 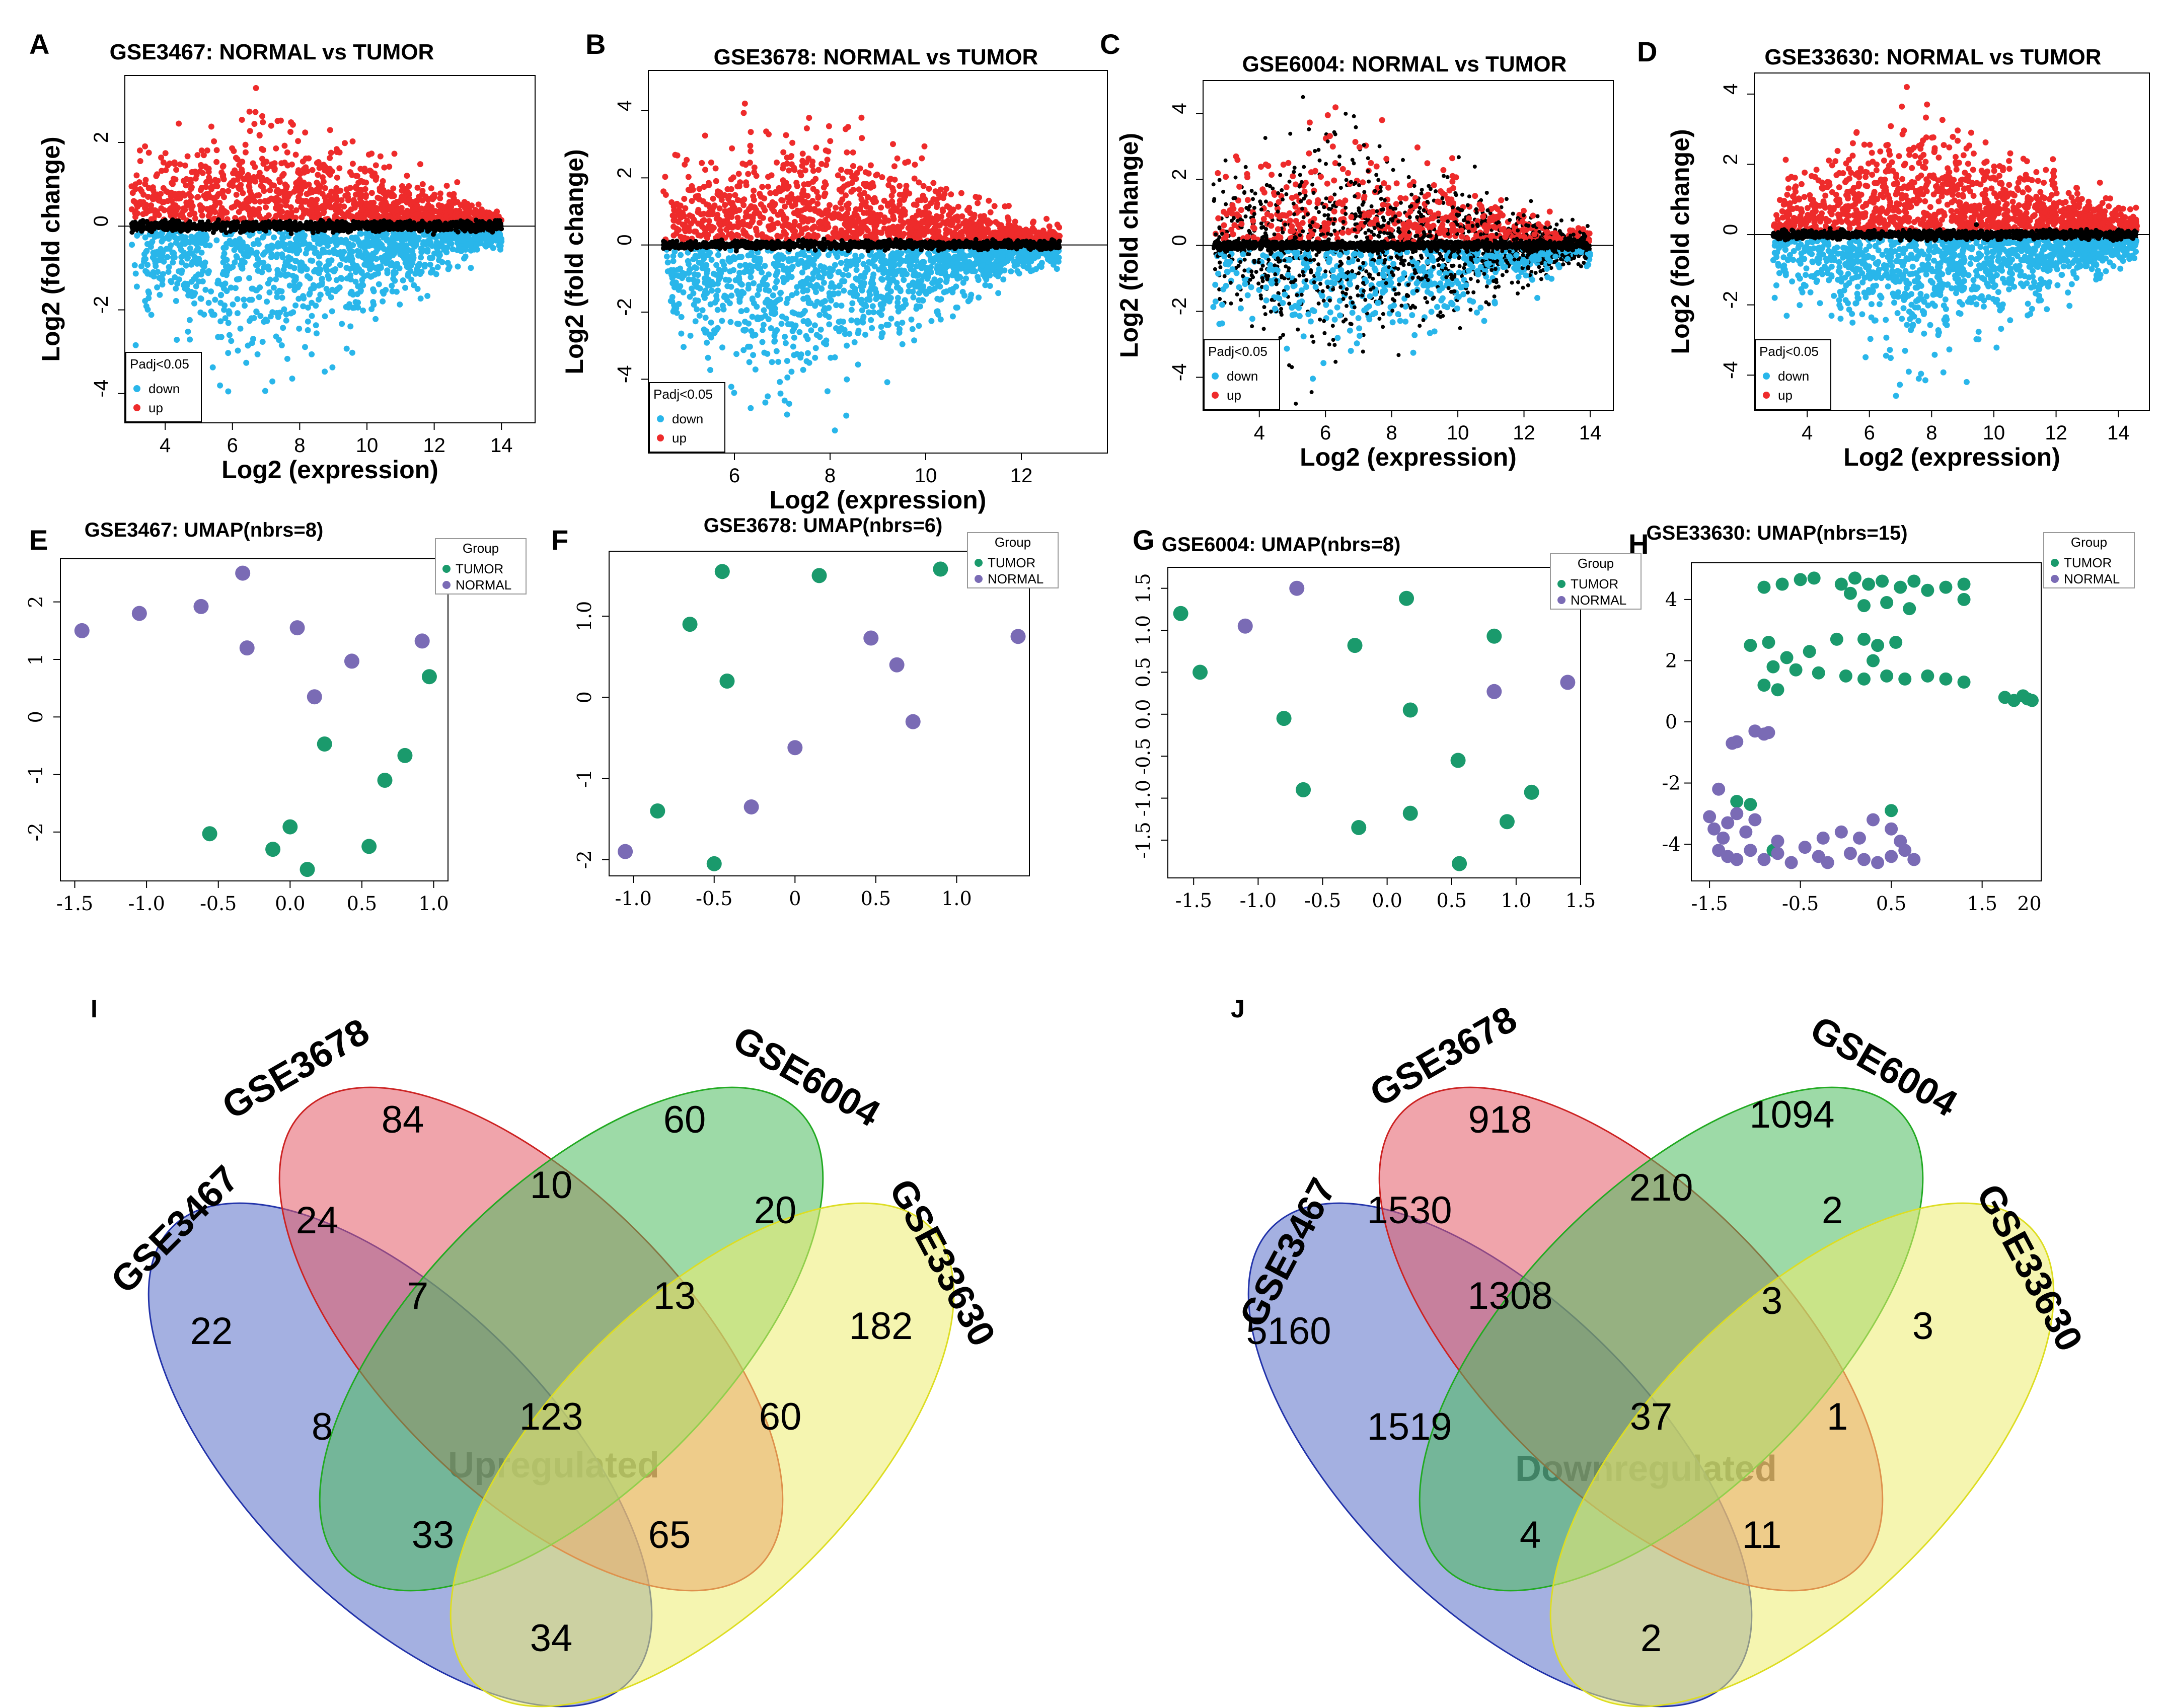 I want to click on x-tick-label: 12, so click(x=434, y=445).